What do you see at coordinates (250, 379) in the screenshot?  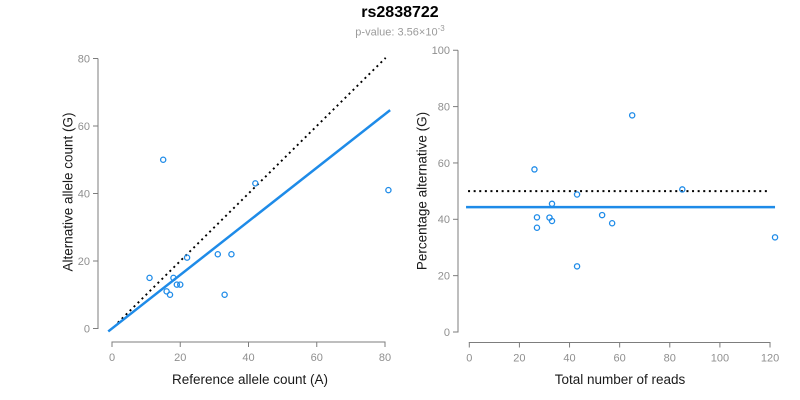 I see `left-x-axis-title: Reference allele count (A)` at bounding box center [250, 379].